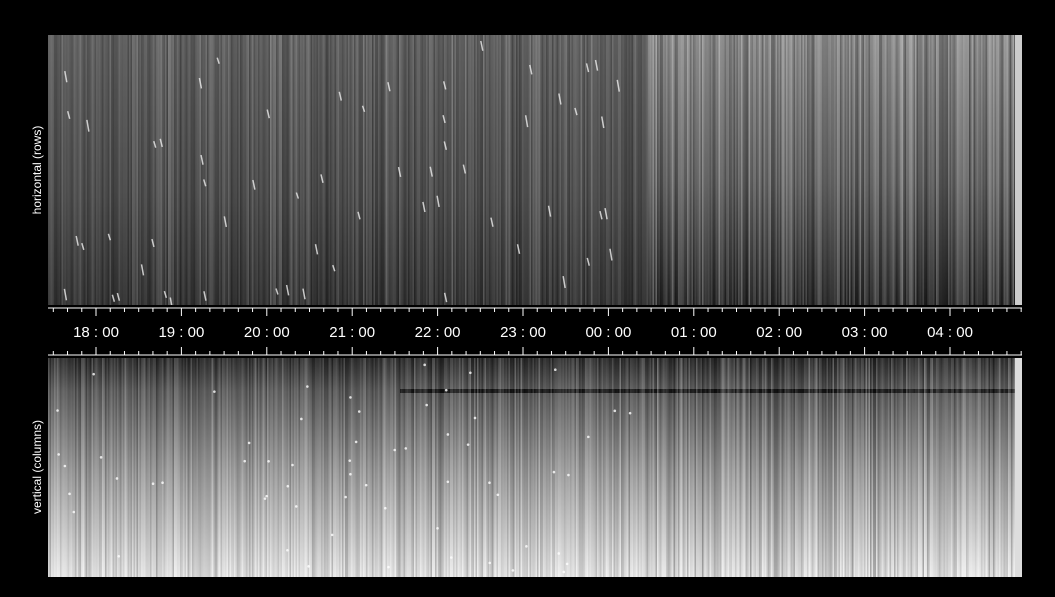 The image size is (1055, 597). What do you see at coordinates (438, 332) in the screenshot?
I see `time-label: 22 : 00` at bounding box center [438, 332].